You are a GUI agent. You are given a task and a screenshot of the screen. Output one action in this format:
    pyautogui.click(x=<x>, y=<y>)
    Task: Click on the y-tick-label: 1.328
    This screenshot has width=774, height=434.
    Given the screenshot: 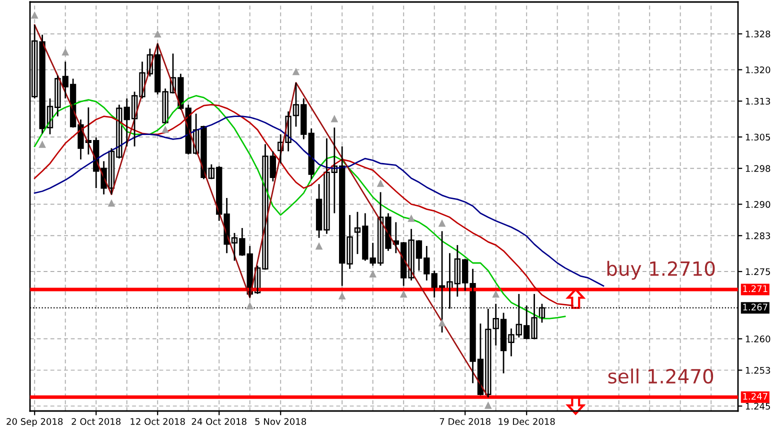 What is the action you would take?
    pyautogui.click(x=758, y=34)
    